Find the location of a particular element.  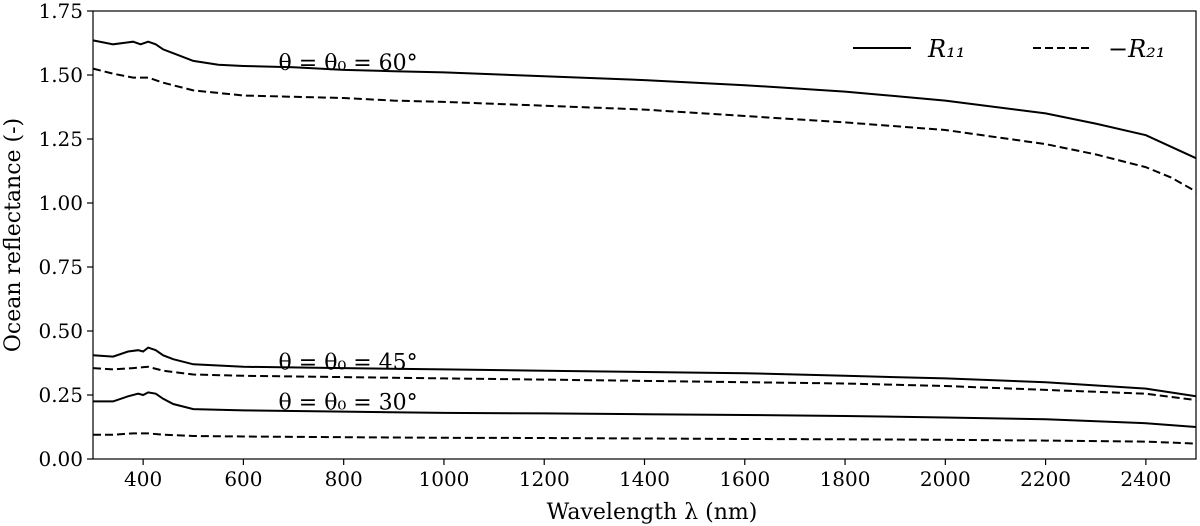

y-tick-label: 1.50 is located at coordinates (60, 75).